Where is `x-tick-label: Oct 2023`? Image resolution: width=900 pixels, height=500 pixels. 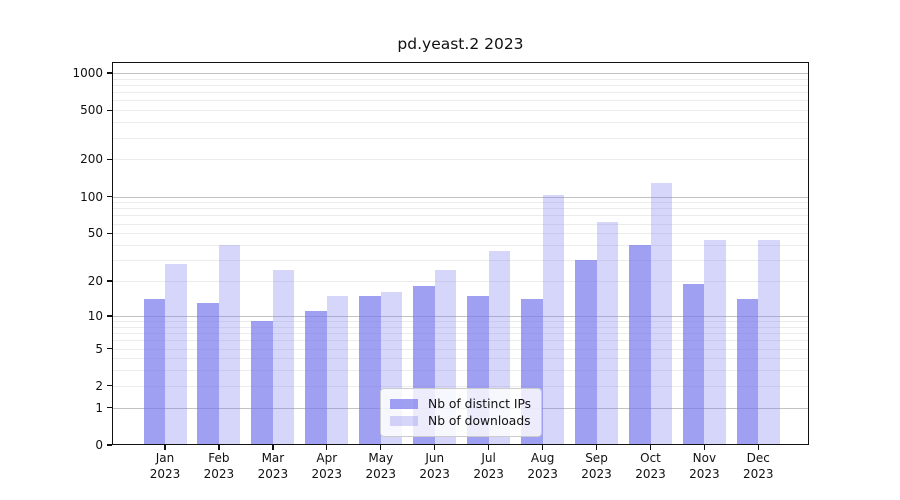 x-tick-label: Oct 2023 is located at coordinates (651, 466).